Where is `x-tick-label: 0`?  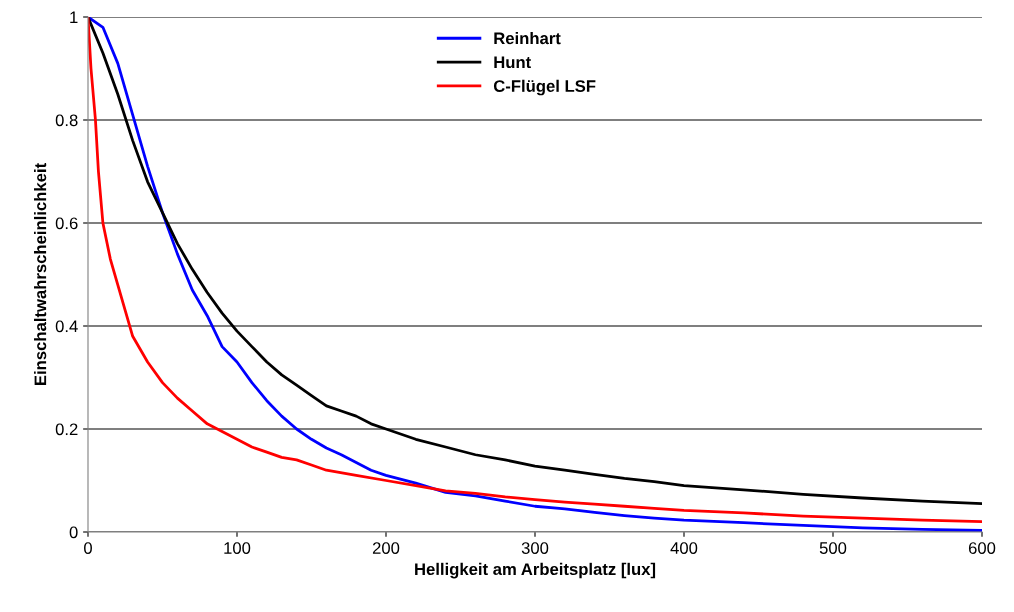 x-tick-label: 0 is located at coordinates (88, 548).